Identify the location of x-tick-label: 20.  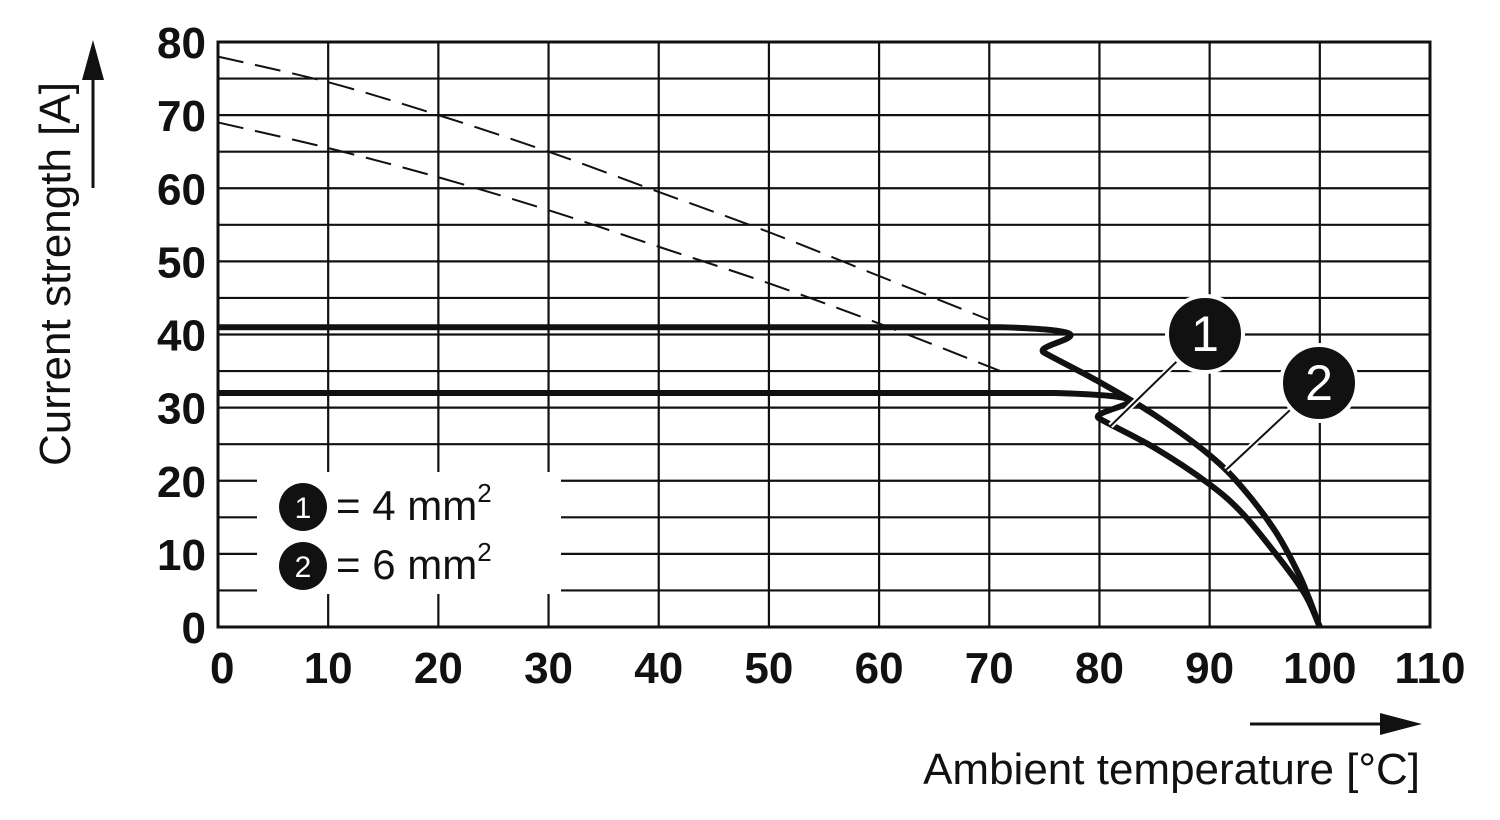
(438, 668).